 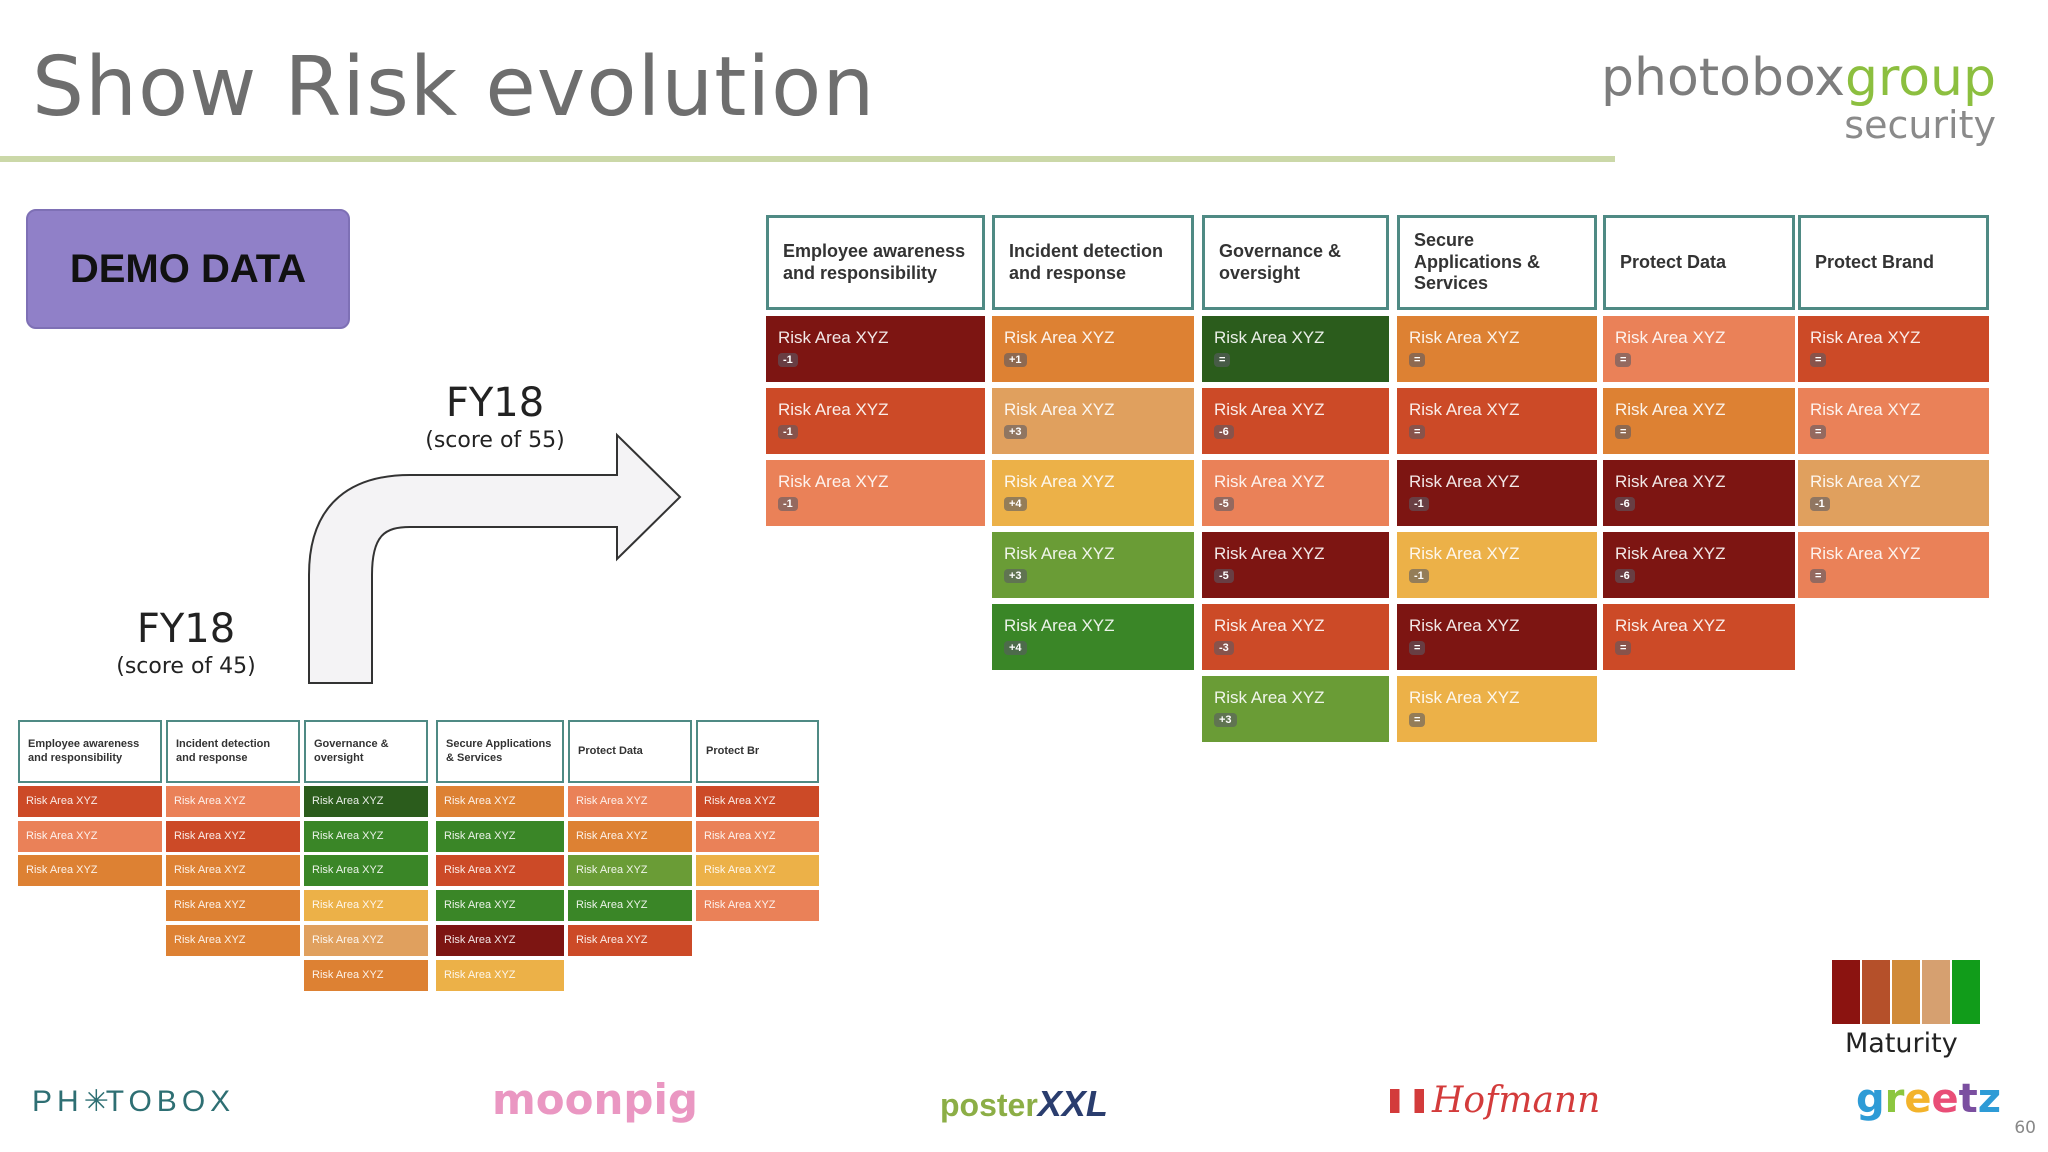 I want to click on column-header: Protect Brand, so click(x=1893, y=262).